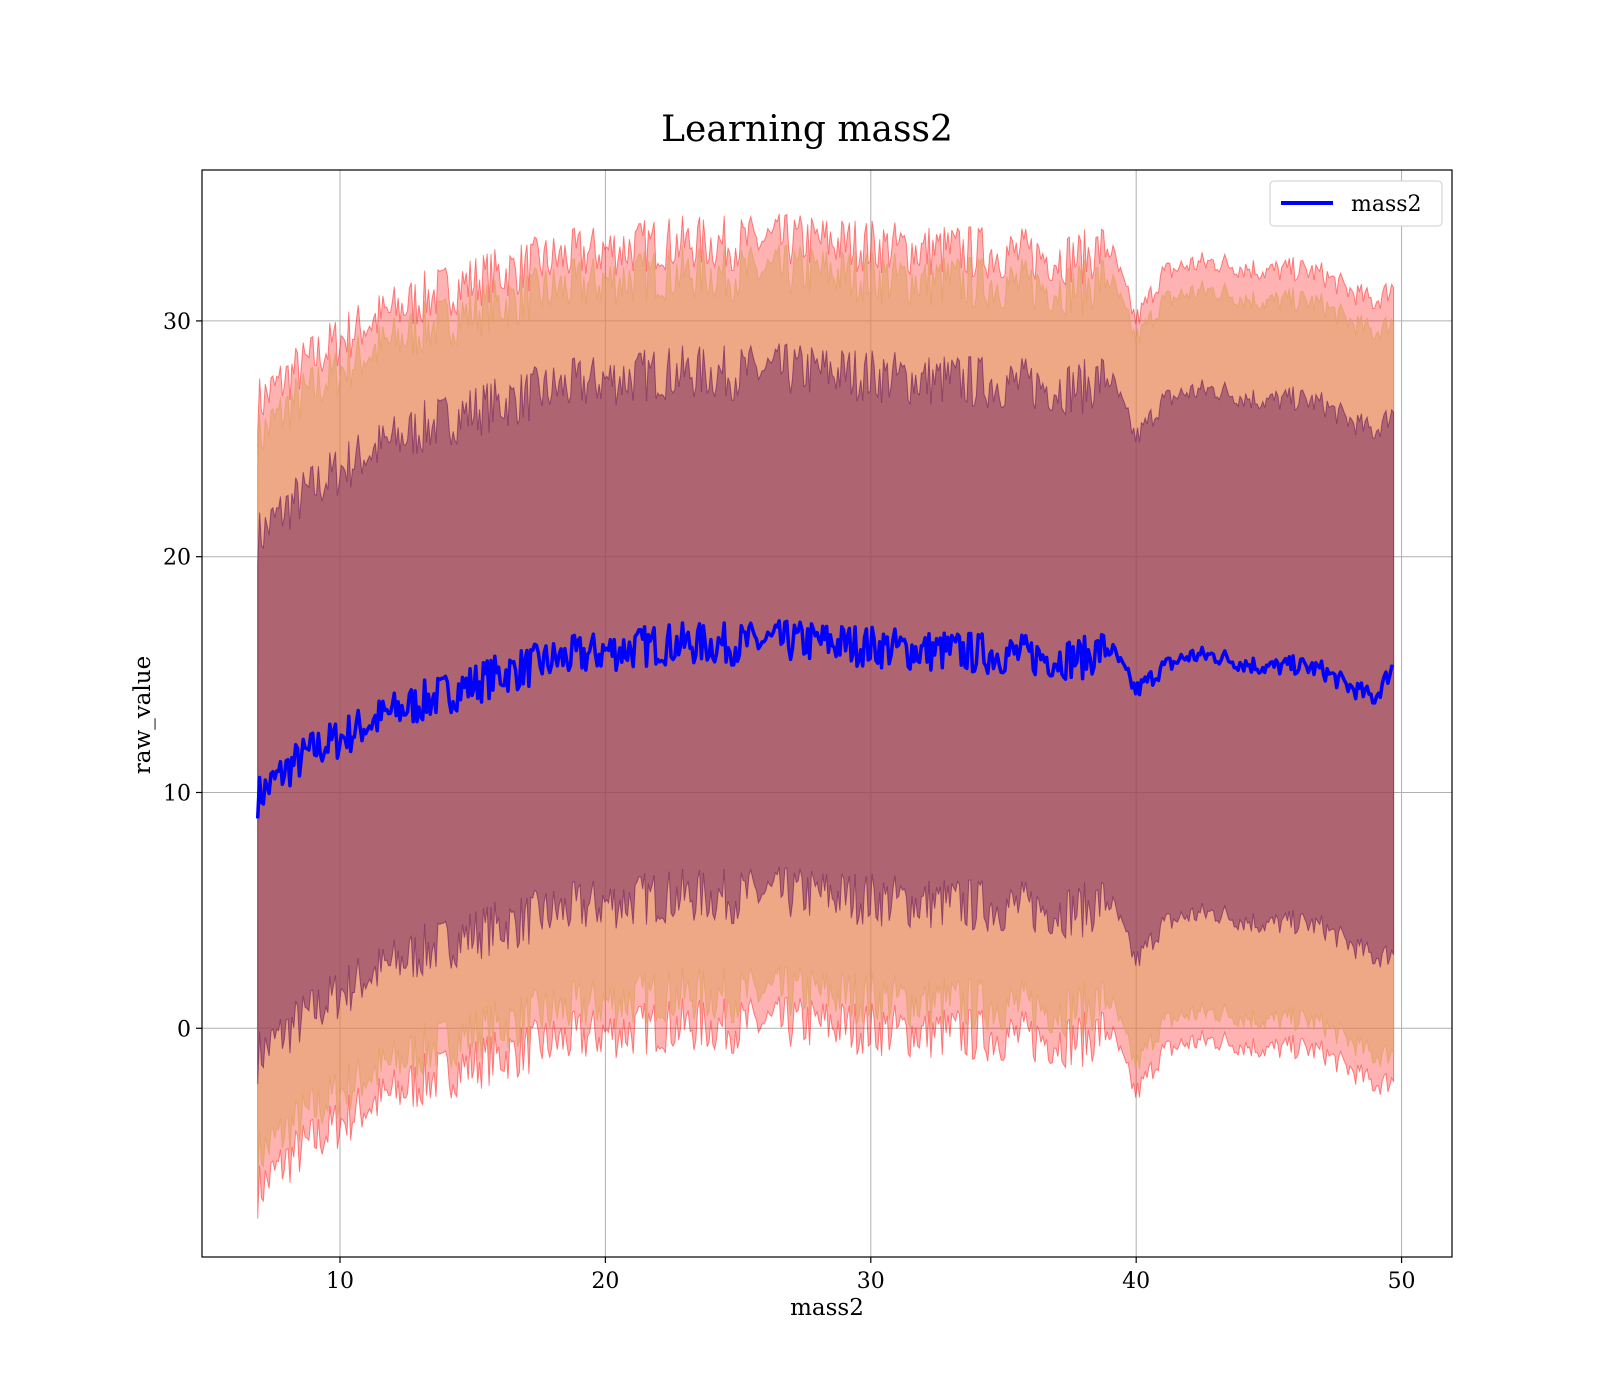  What do you see at coordinates (143, 715) in the screenshot?
I see `y-axis-label: raw_value` at bounding box center [143, 715].